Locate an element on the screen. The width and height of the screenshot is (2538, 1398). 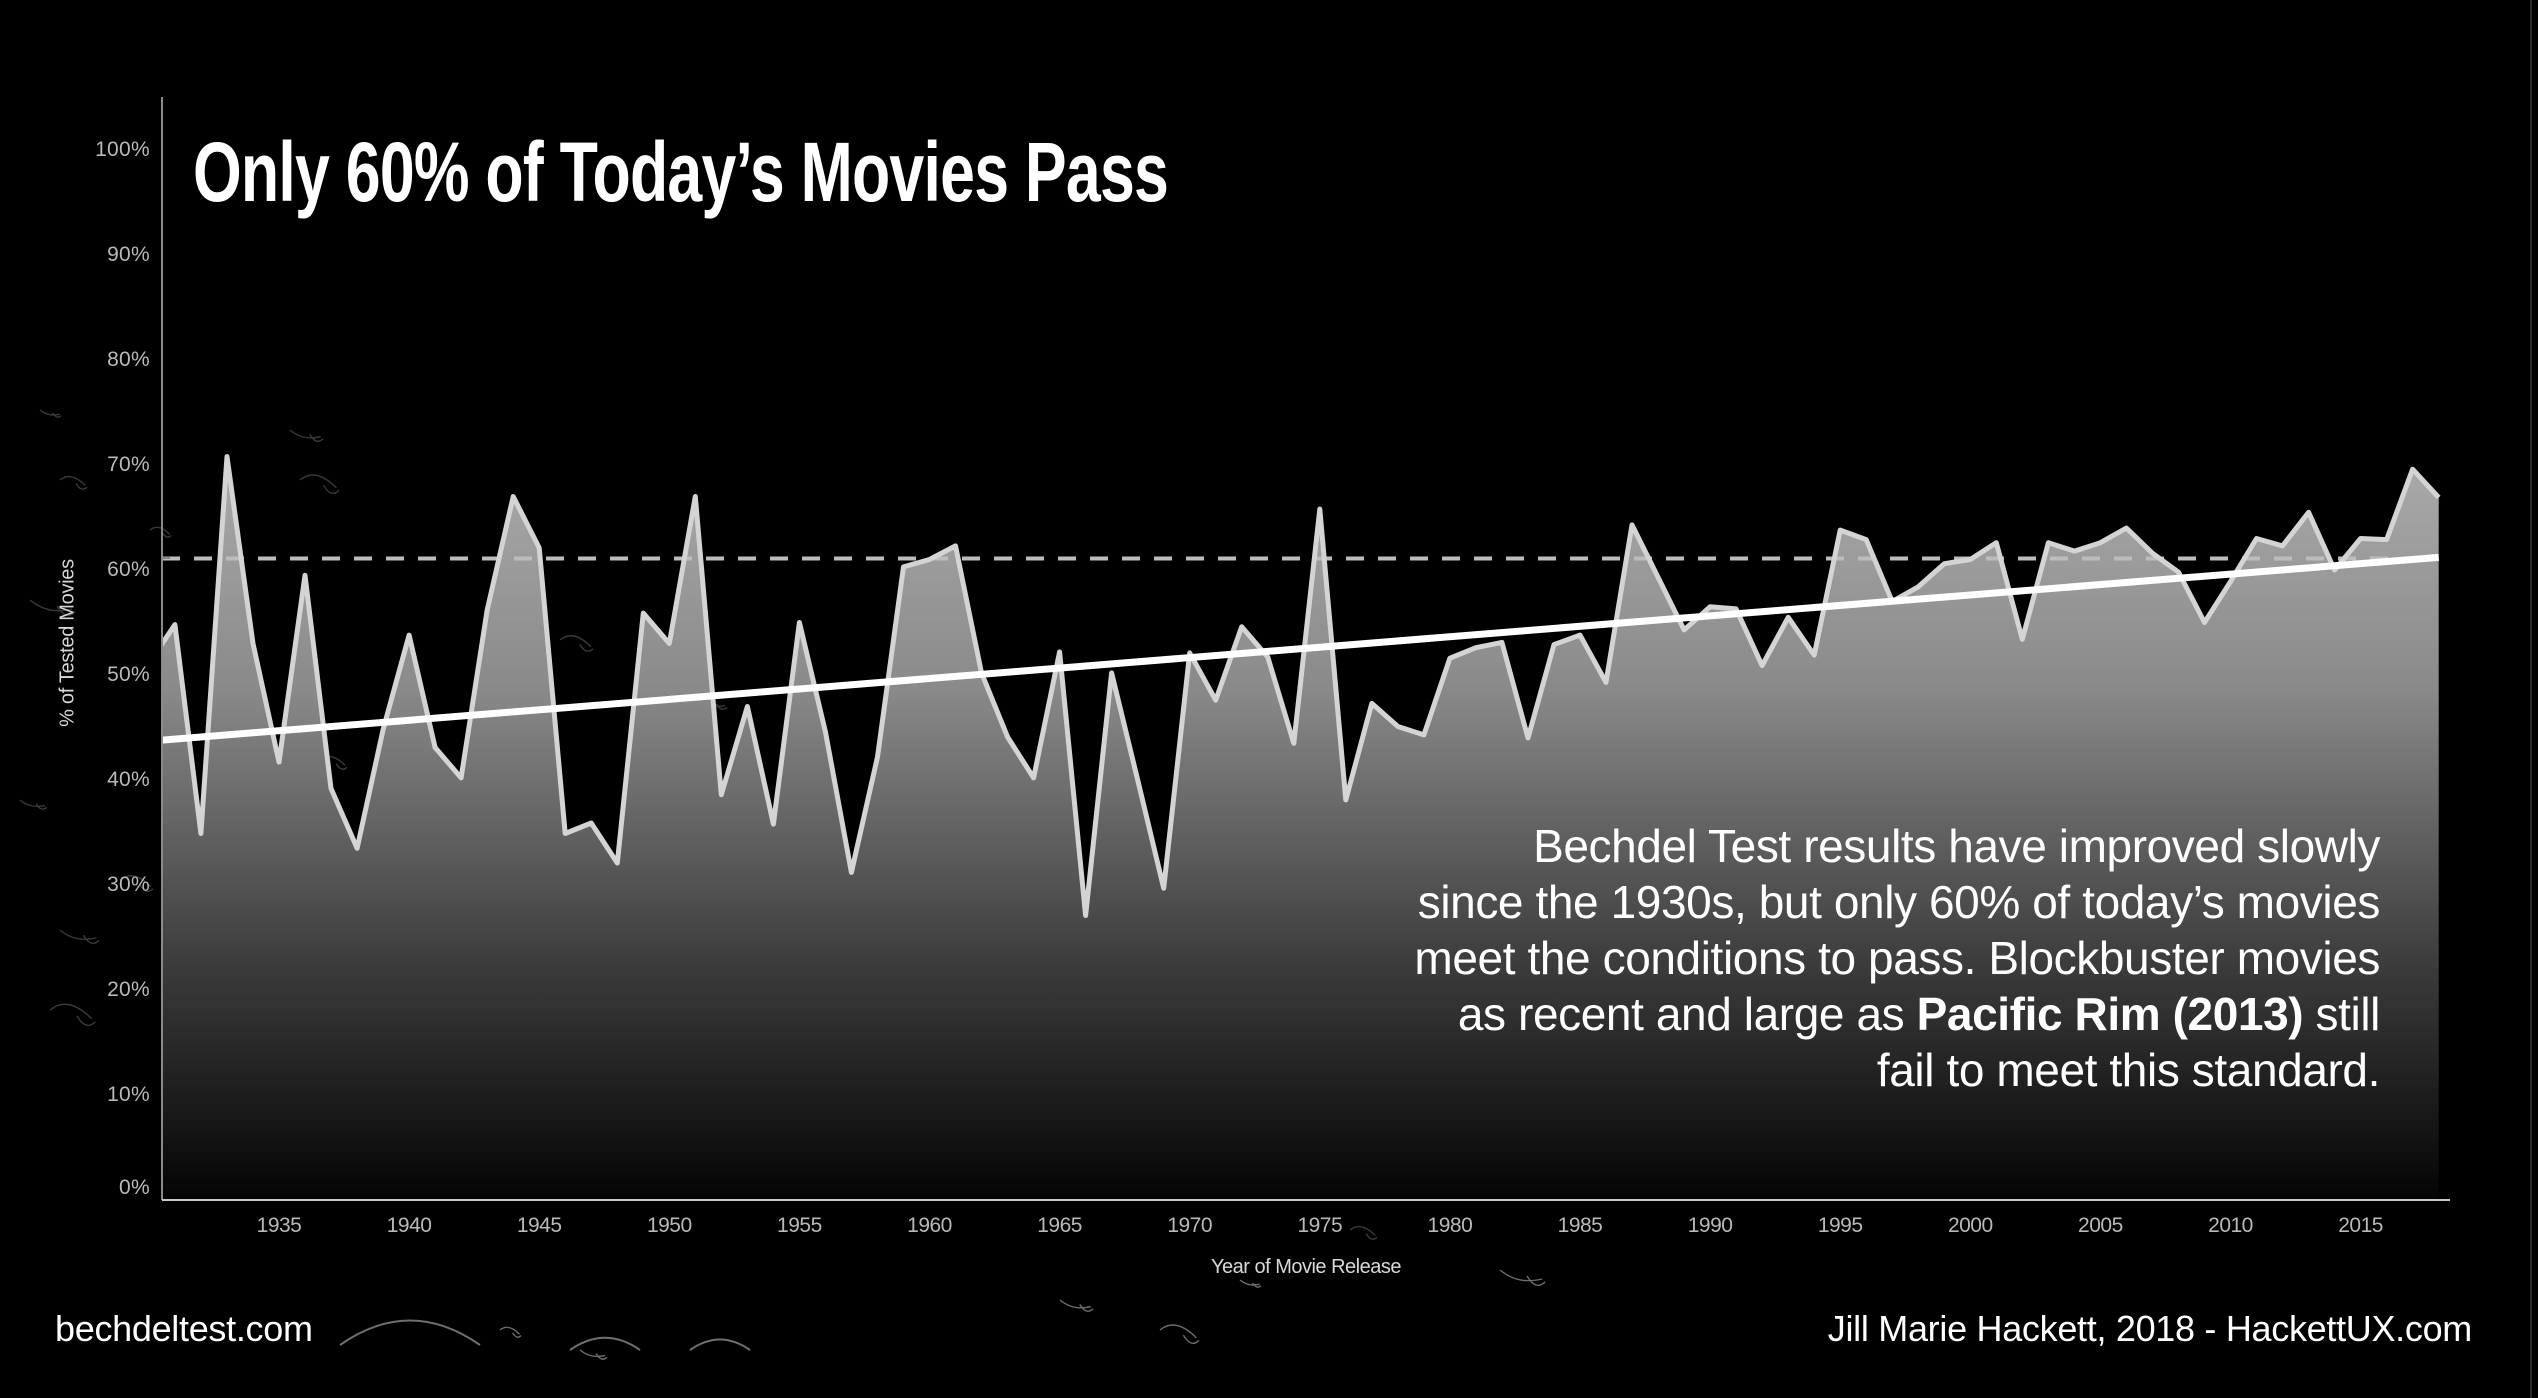
x-tick-label: 1970 is located at coordinates (1190, 1225).